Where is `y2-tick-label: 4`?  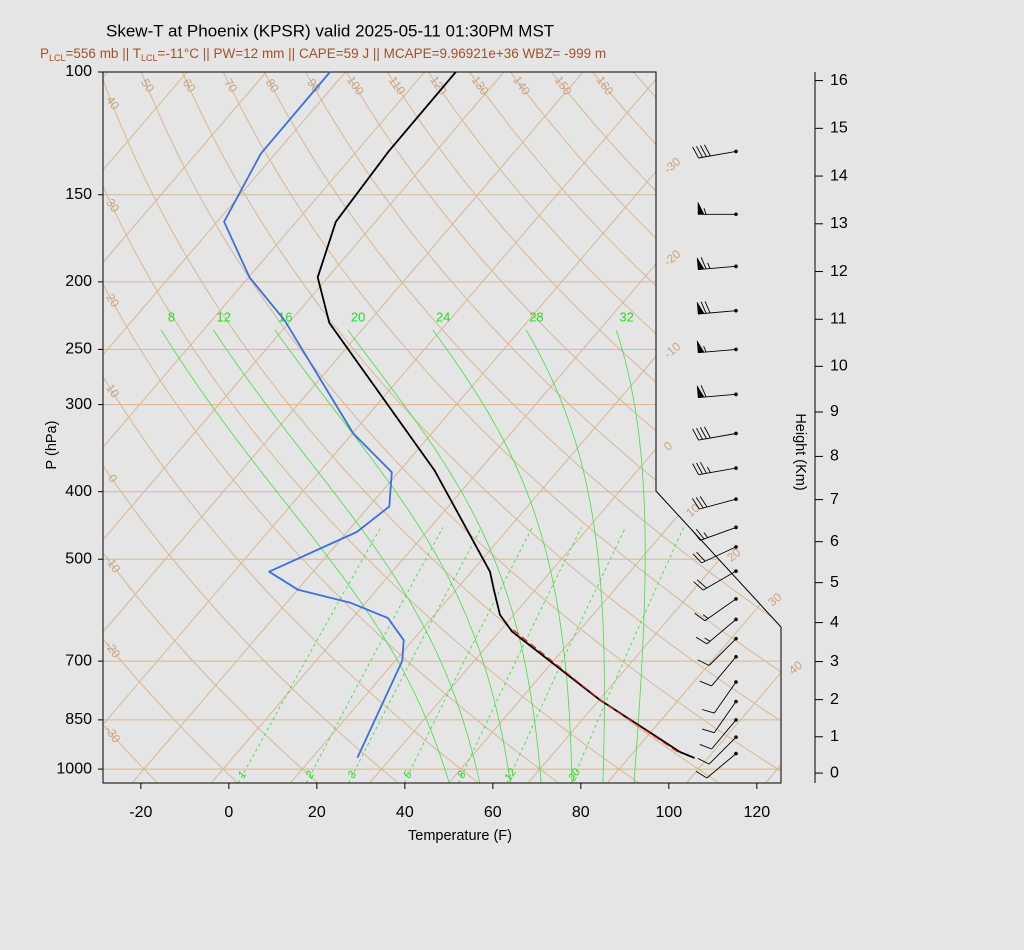 y2-tick-label: 4 is located at coordinates (834, 622).